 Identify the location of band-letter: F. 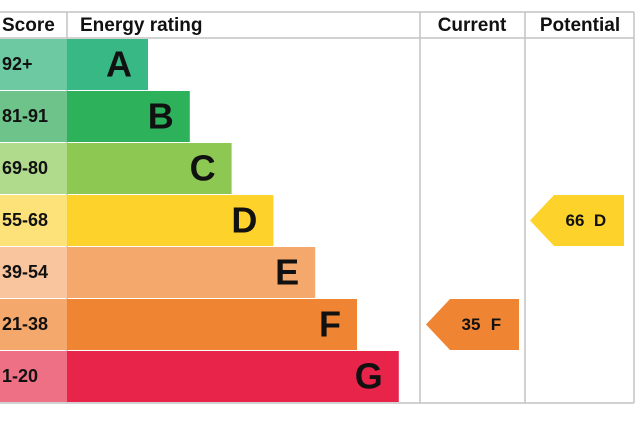
(330, 324).